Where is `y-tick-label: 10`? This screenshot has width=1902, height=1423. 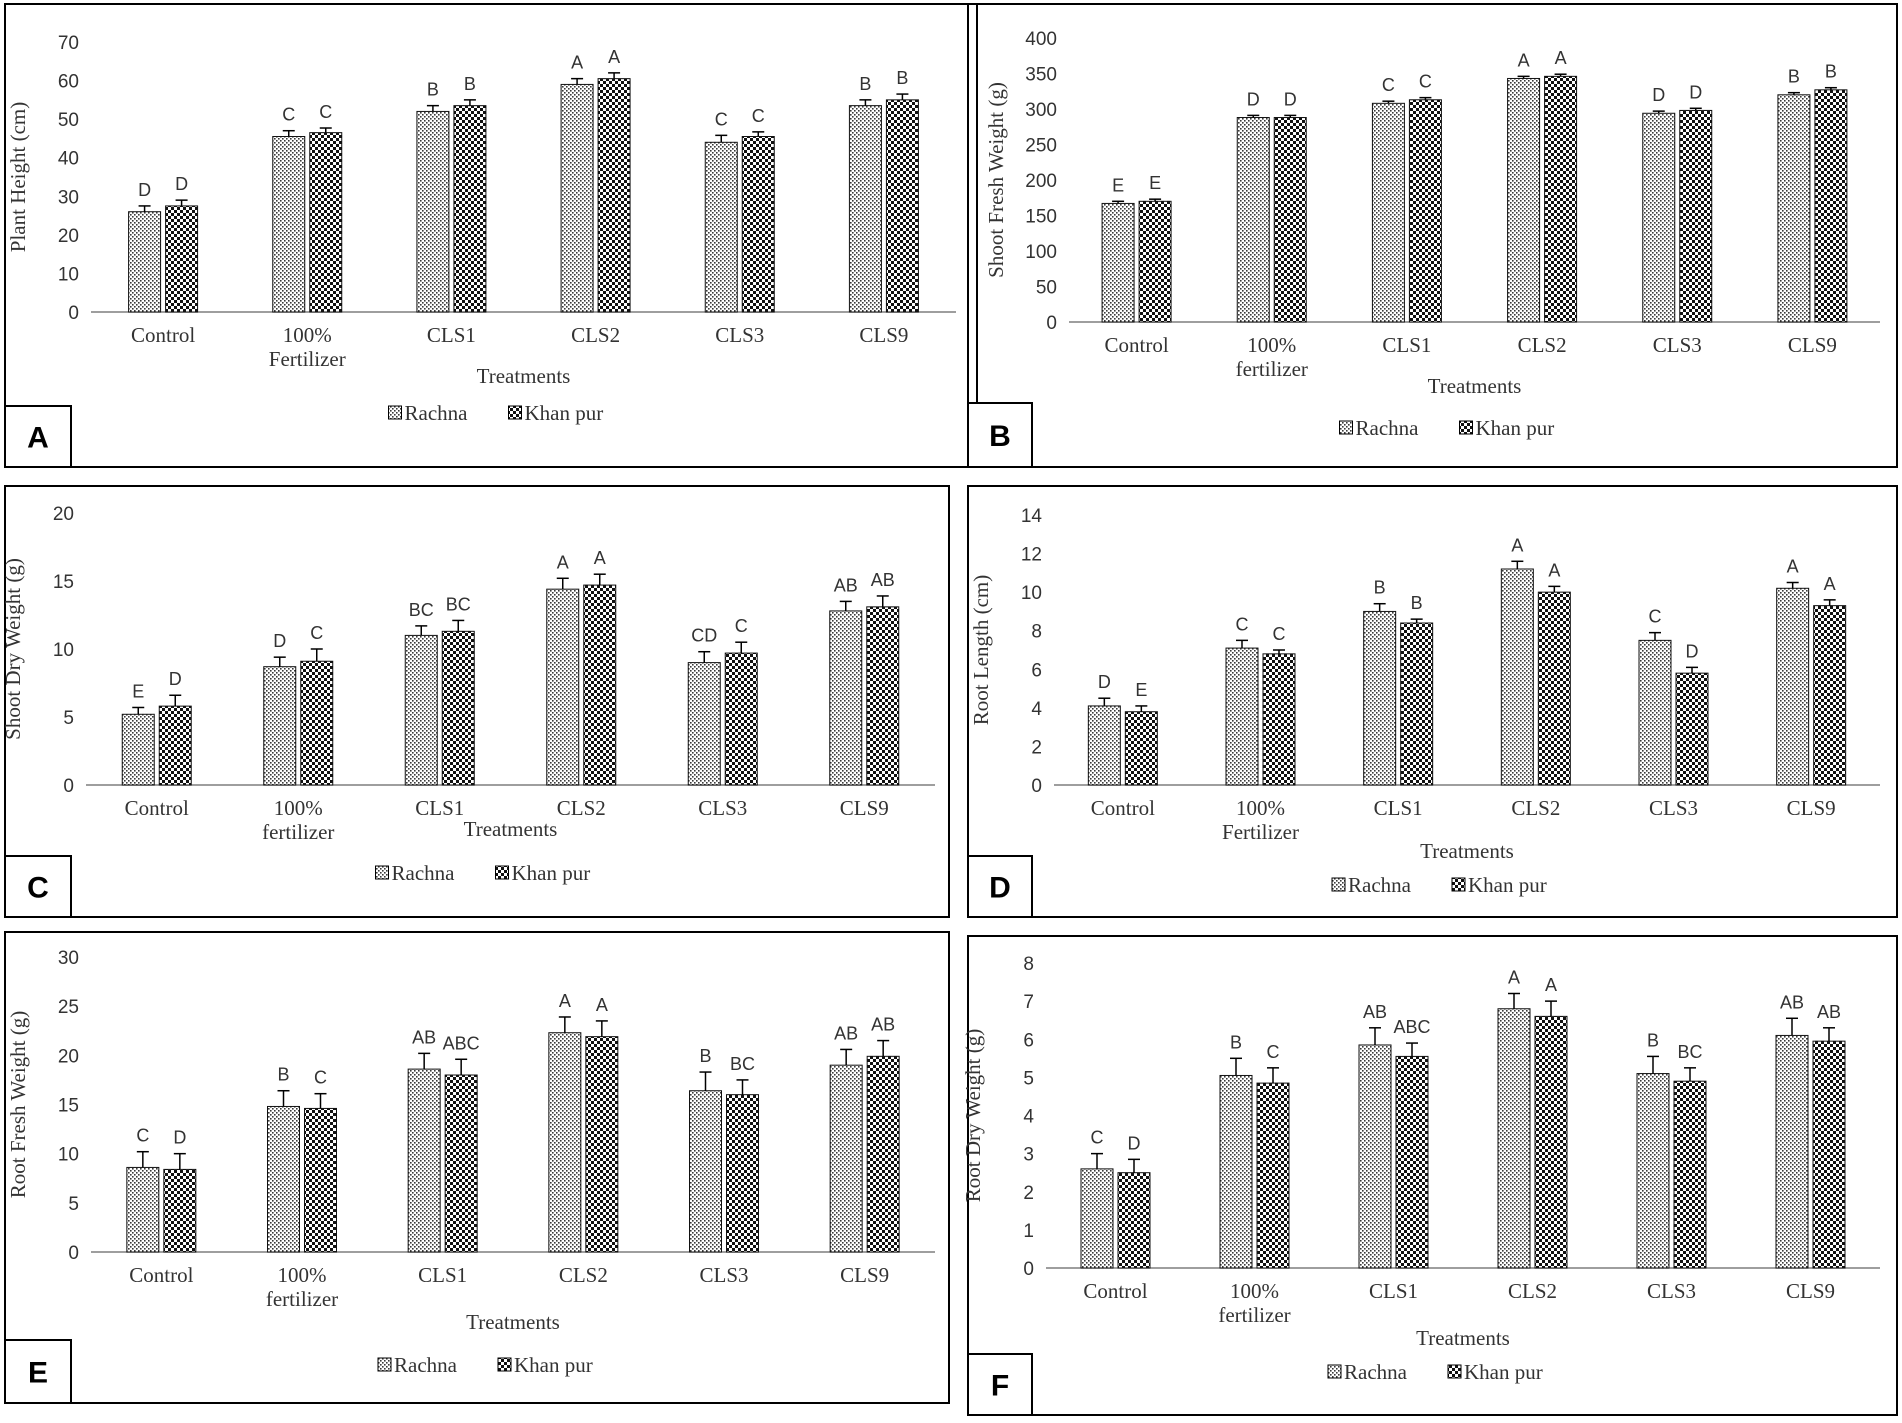
y-tick-label: 10 is located at coordinates (68, 274).